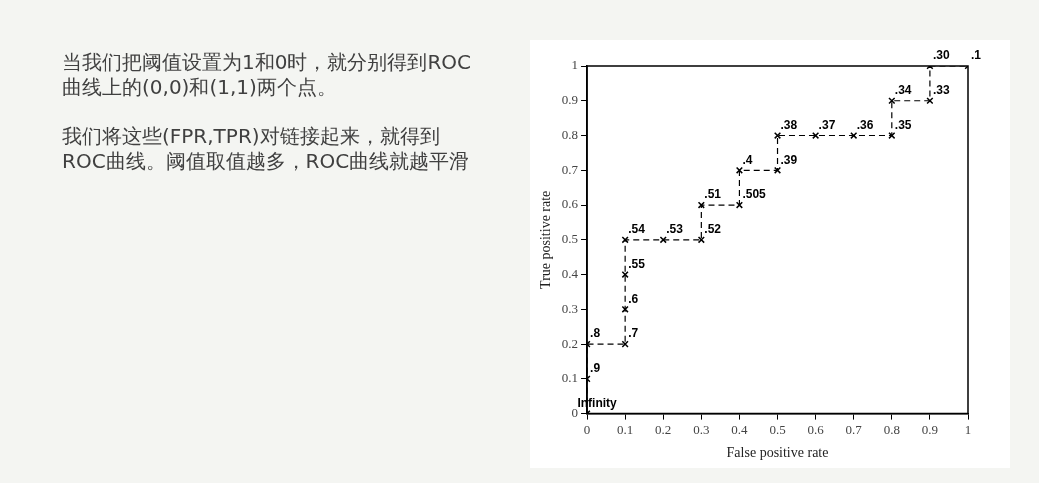 The height and width of the screenshot is (483, 1039). Describe the element at coordinates (941, 90) in the screenshot. I see `annotation: .33` at that location.